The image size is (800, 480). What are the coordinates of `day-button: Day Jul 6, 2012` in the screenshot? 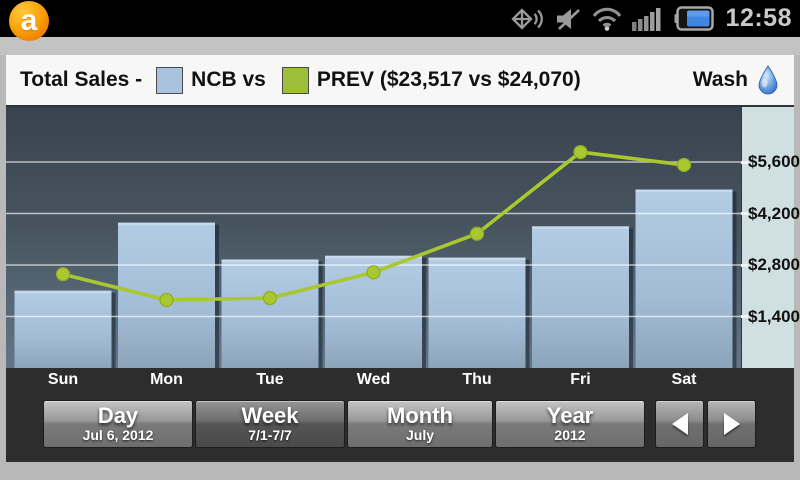 It's located at (118, 424).